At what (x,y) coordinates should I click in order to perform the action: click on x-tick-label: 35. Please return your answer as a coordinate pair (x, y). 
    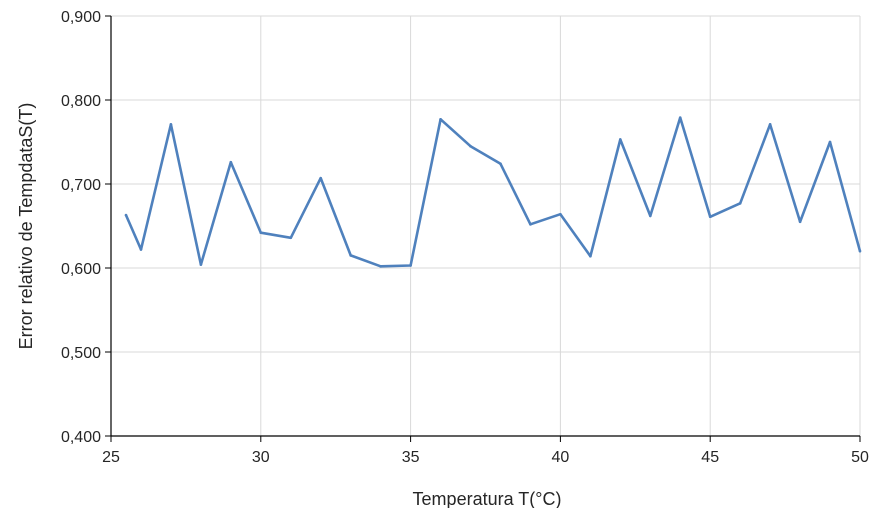
    Looking at the image, I should click on (411, 457).